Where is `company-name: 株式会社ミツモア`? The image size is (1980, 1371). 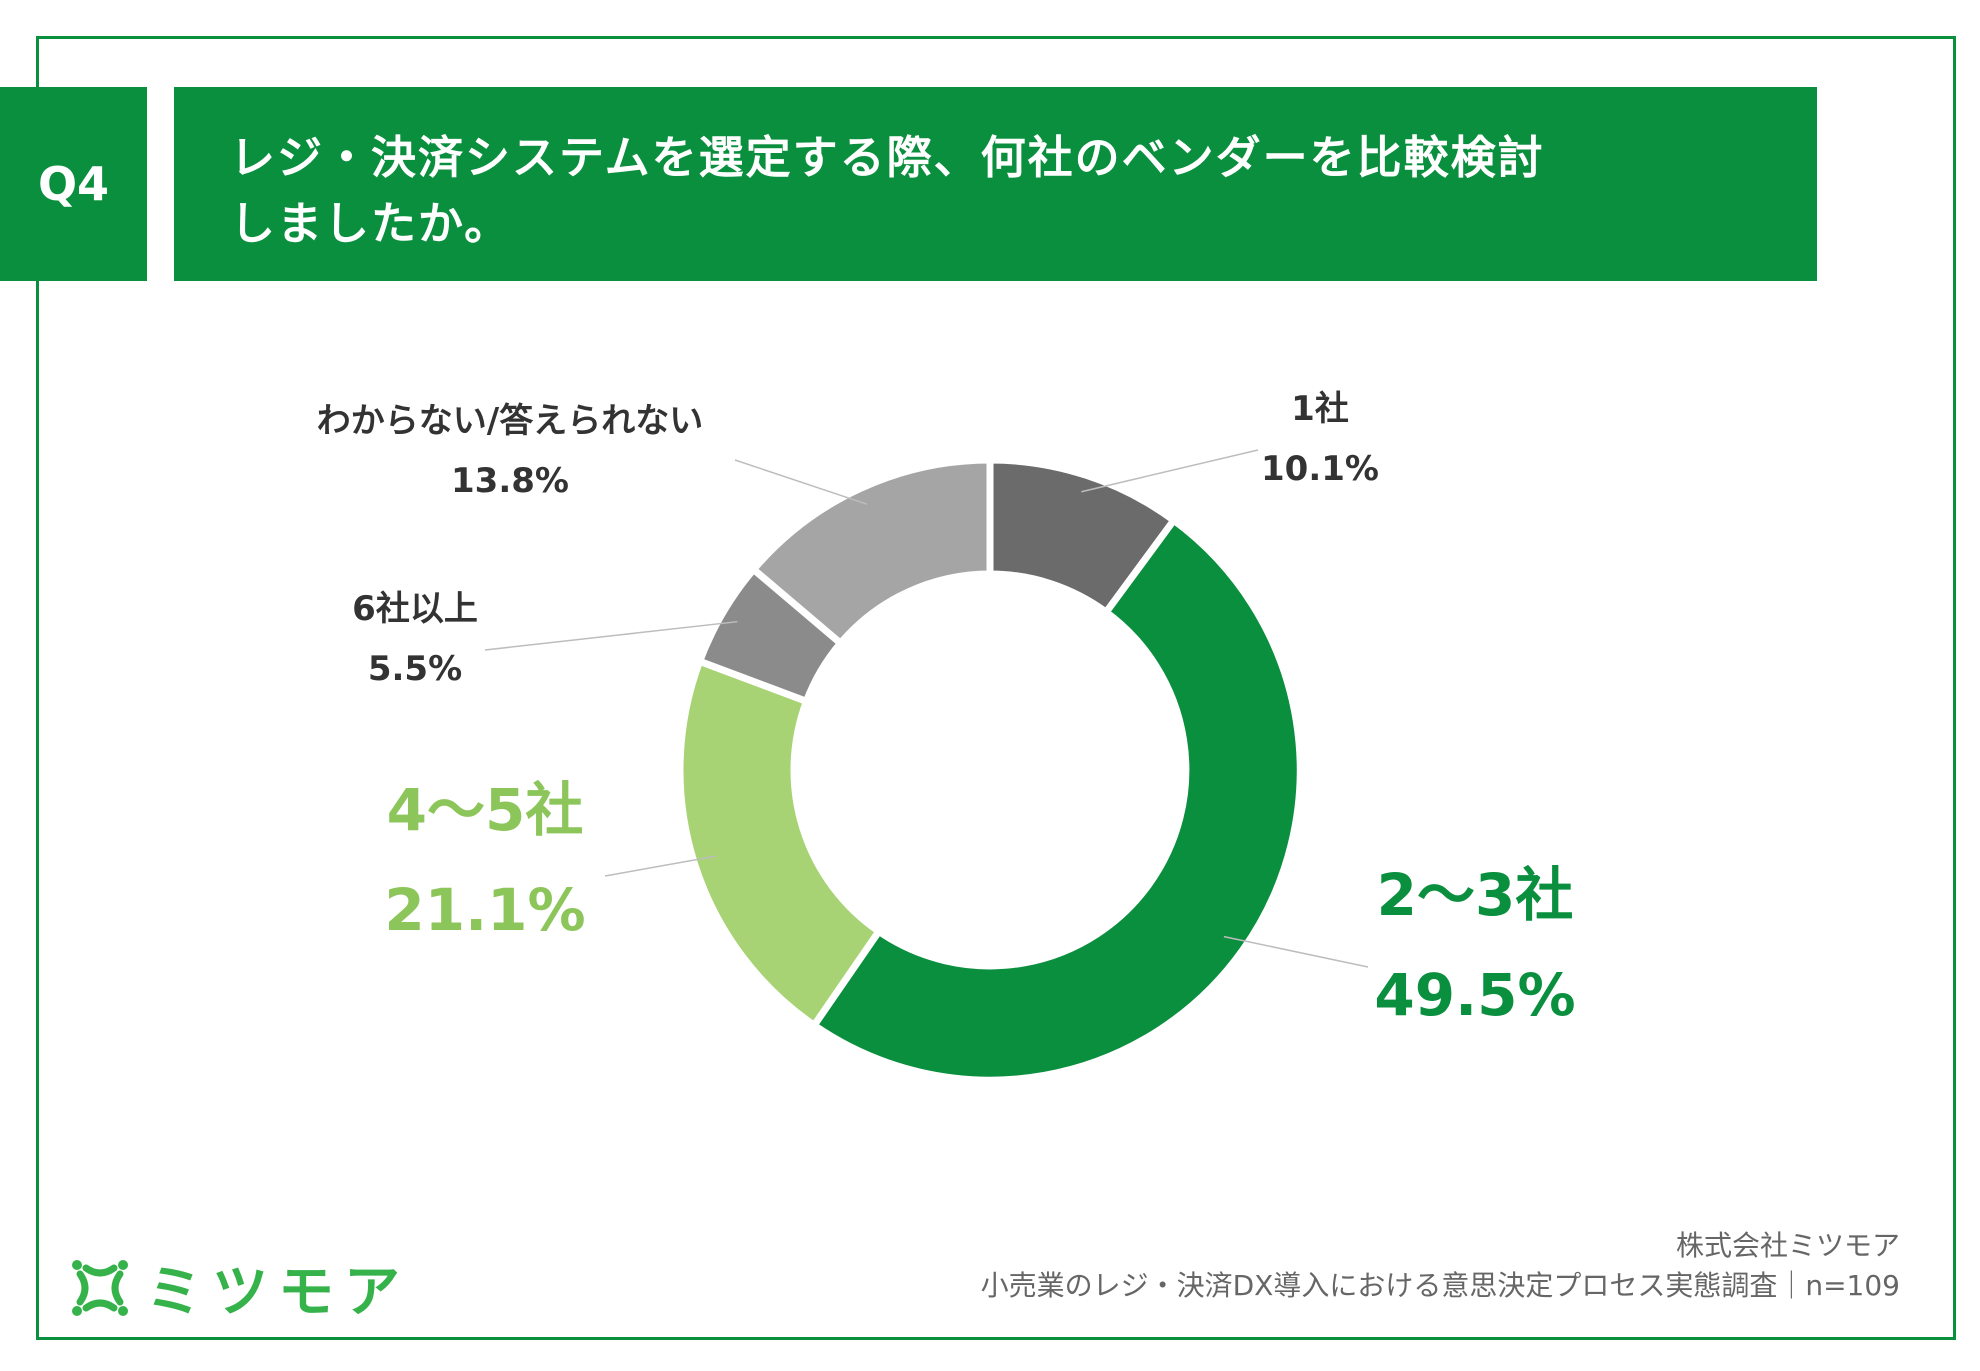
company-name: 株式会社ミツモア is located at coordinates (1787, 1245).